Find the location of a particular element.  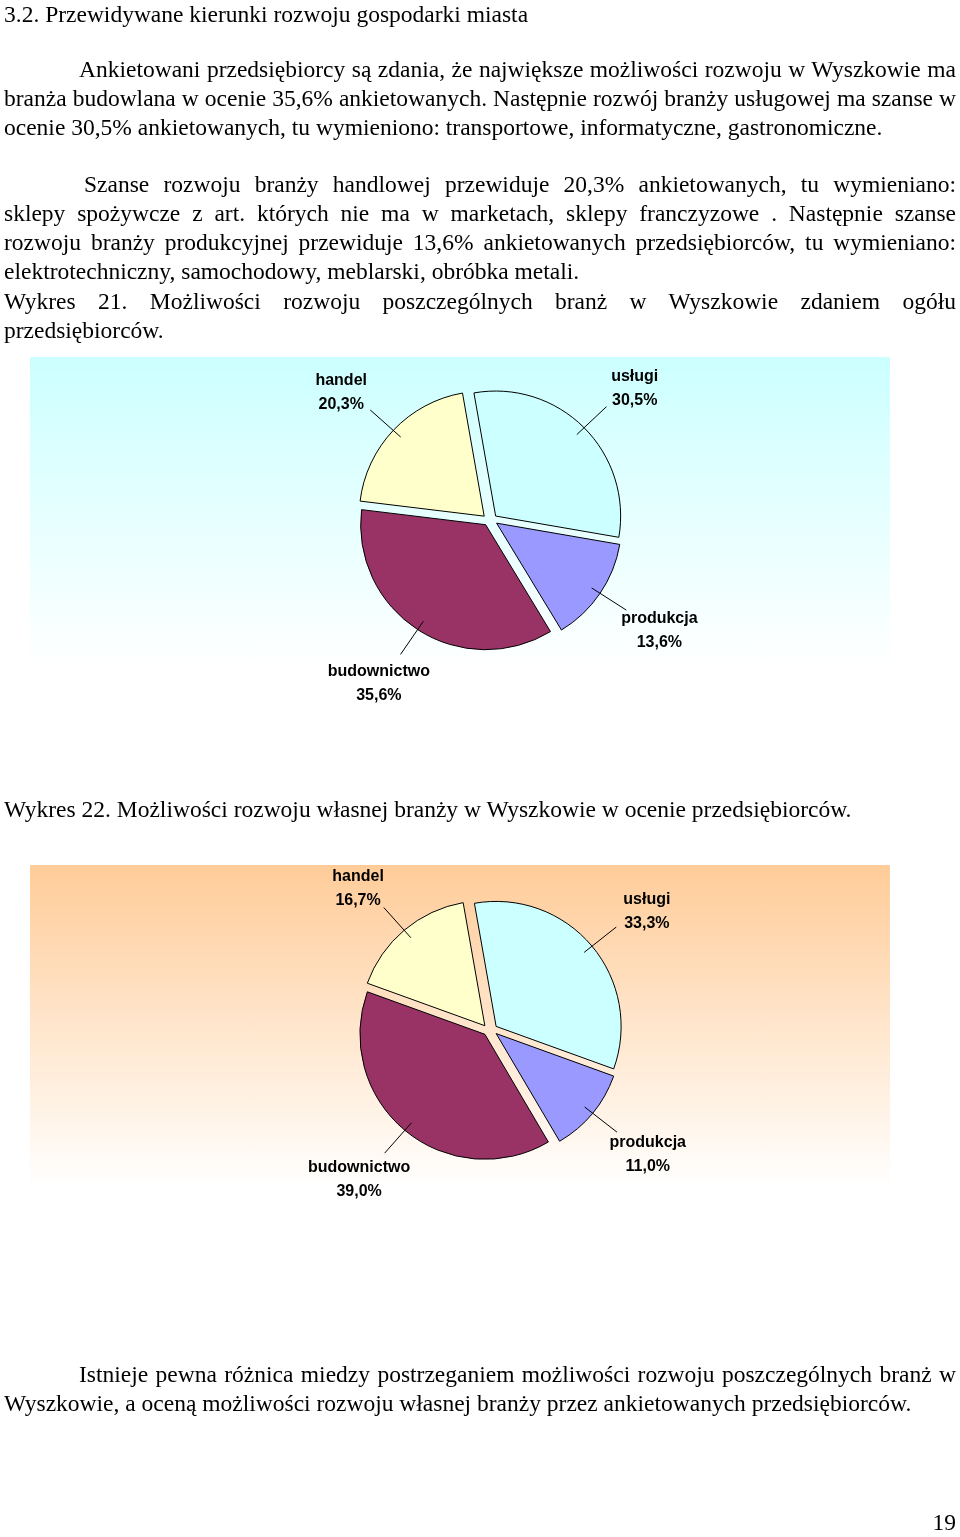

text: Istnieje pewna różnica miedzy postrzeganiem możliwości rozwoju poszczególnych branż w Wyszkowie, a oceną możliwości rozwoju własnej branży przez ankietowanych przedsiębiorców. is located at coordinates (480, 1389).